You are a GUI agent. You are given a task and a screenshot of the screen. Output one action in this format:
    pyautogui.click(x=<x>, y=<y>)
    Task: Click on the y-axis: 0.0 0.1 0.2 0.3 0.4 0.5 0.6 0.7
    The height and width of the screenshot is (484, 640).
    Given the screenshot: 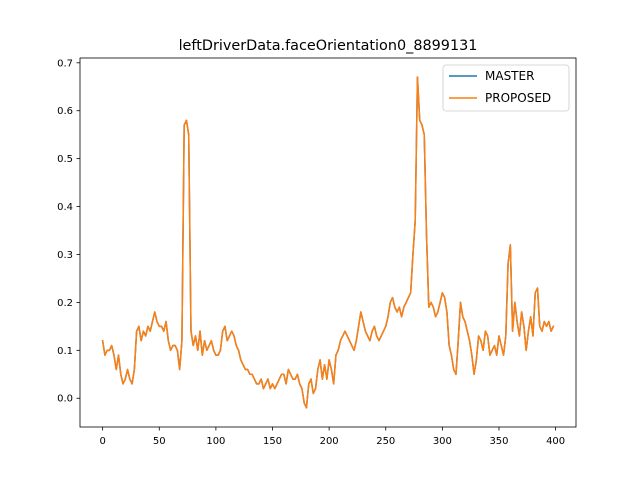 What is the action you would take?
    pyautogui.click(x=68, y=231)
    